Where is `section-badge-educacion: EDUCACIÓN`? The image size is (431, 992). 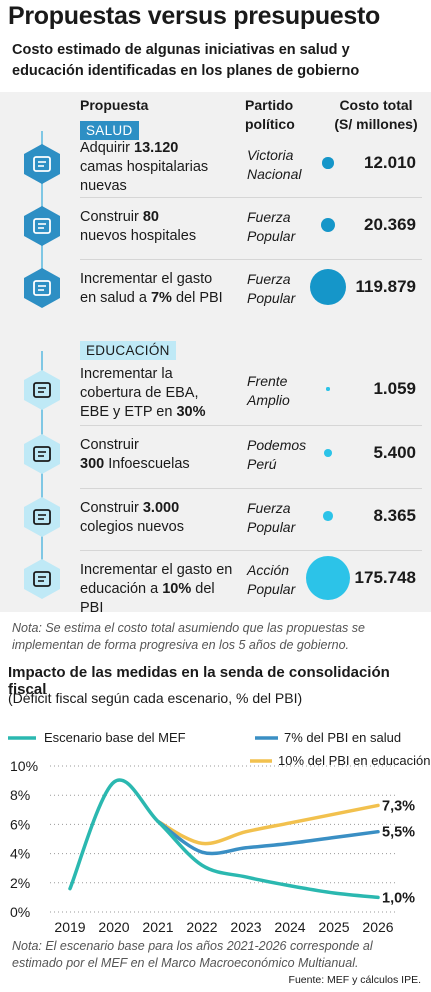
section-badge-educacion: EDUCACIÓN is located at coordinates (128, 350).